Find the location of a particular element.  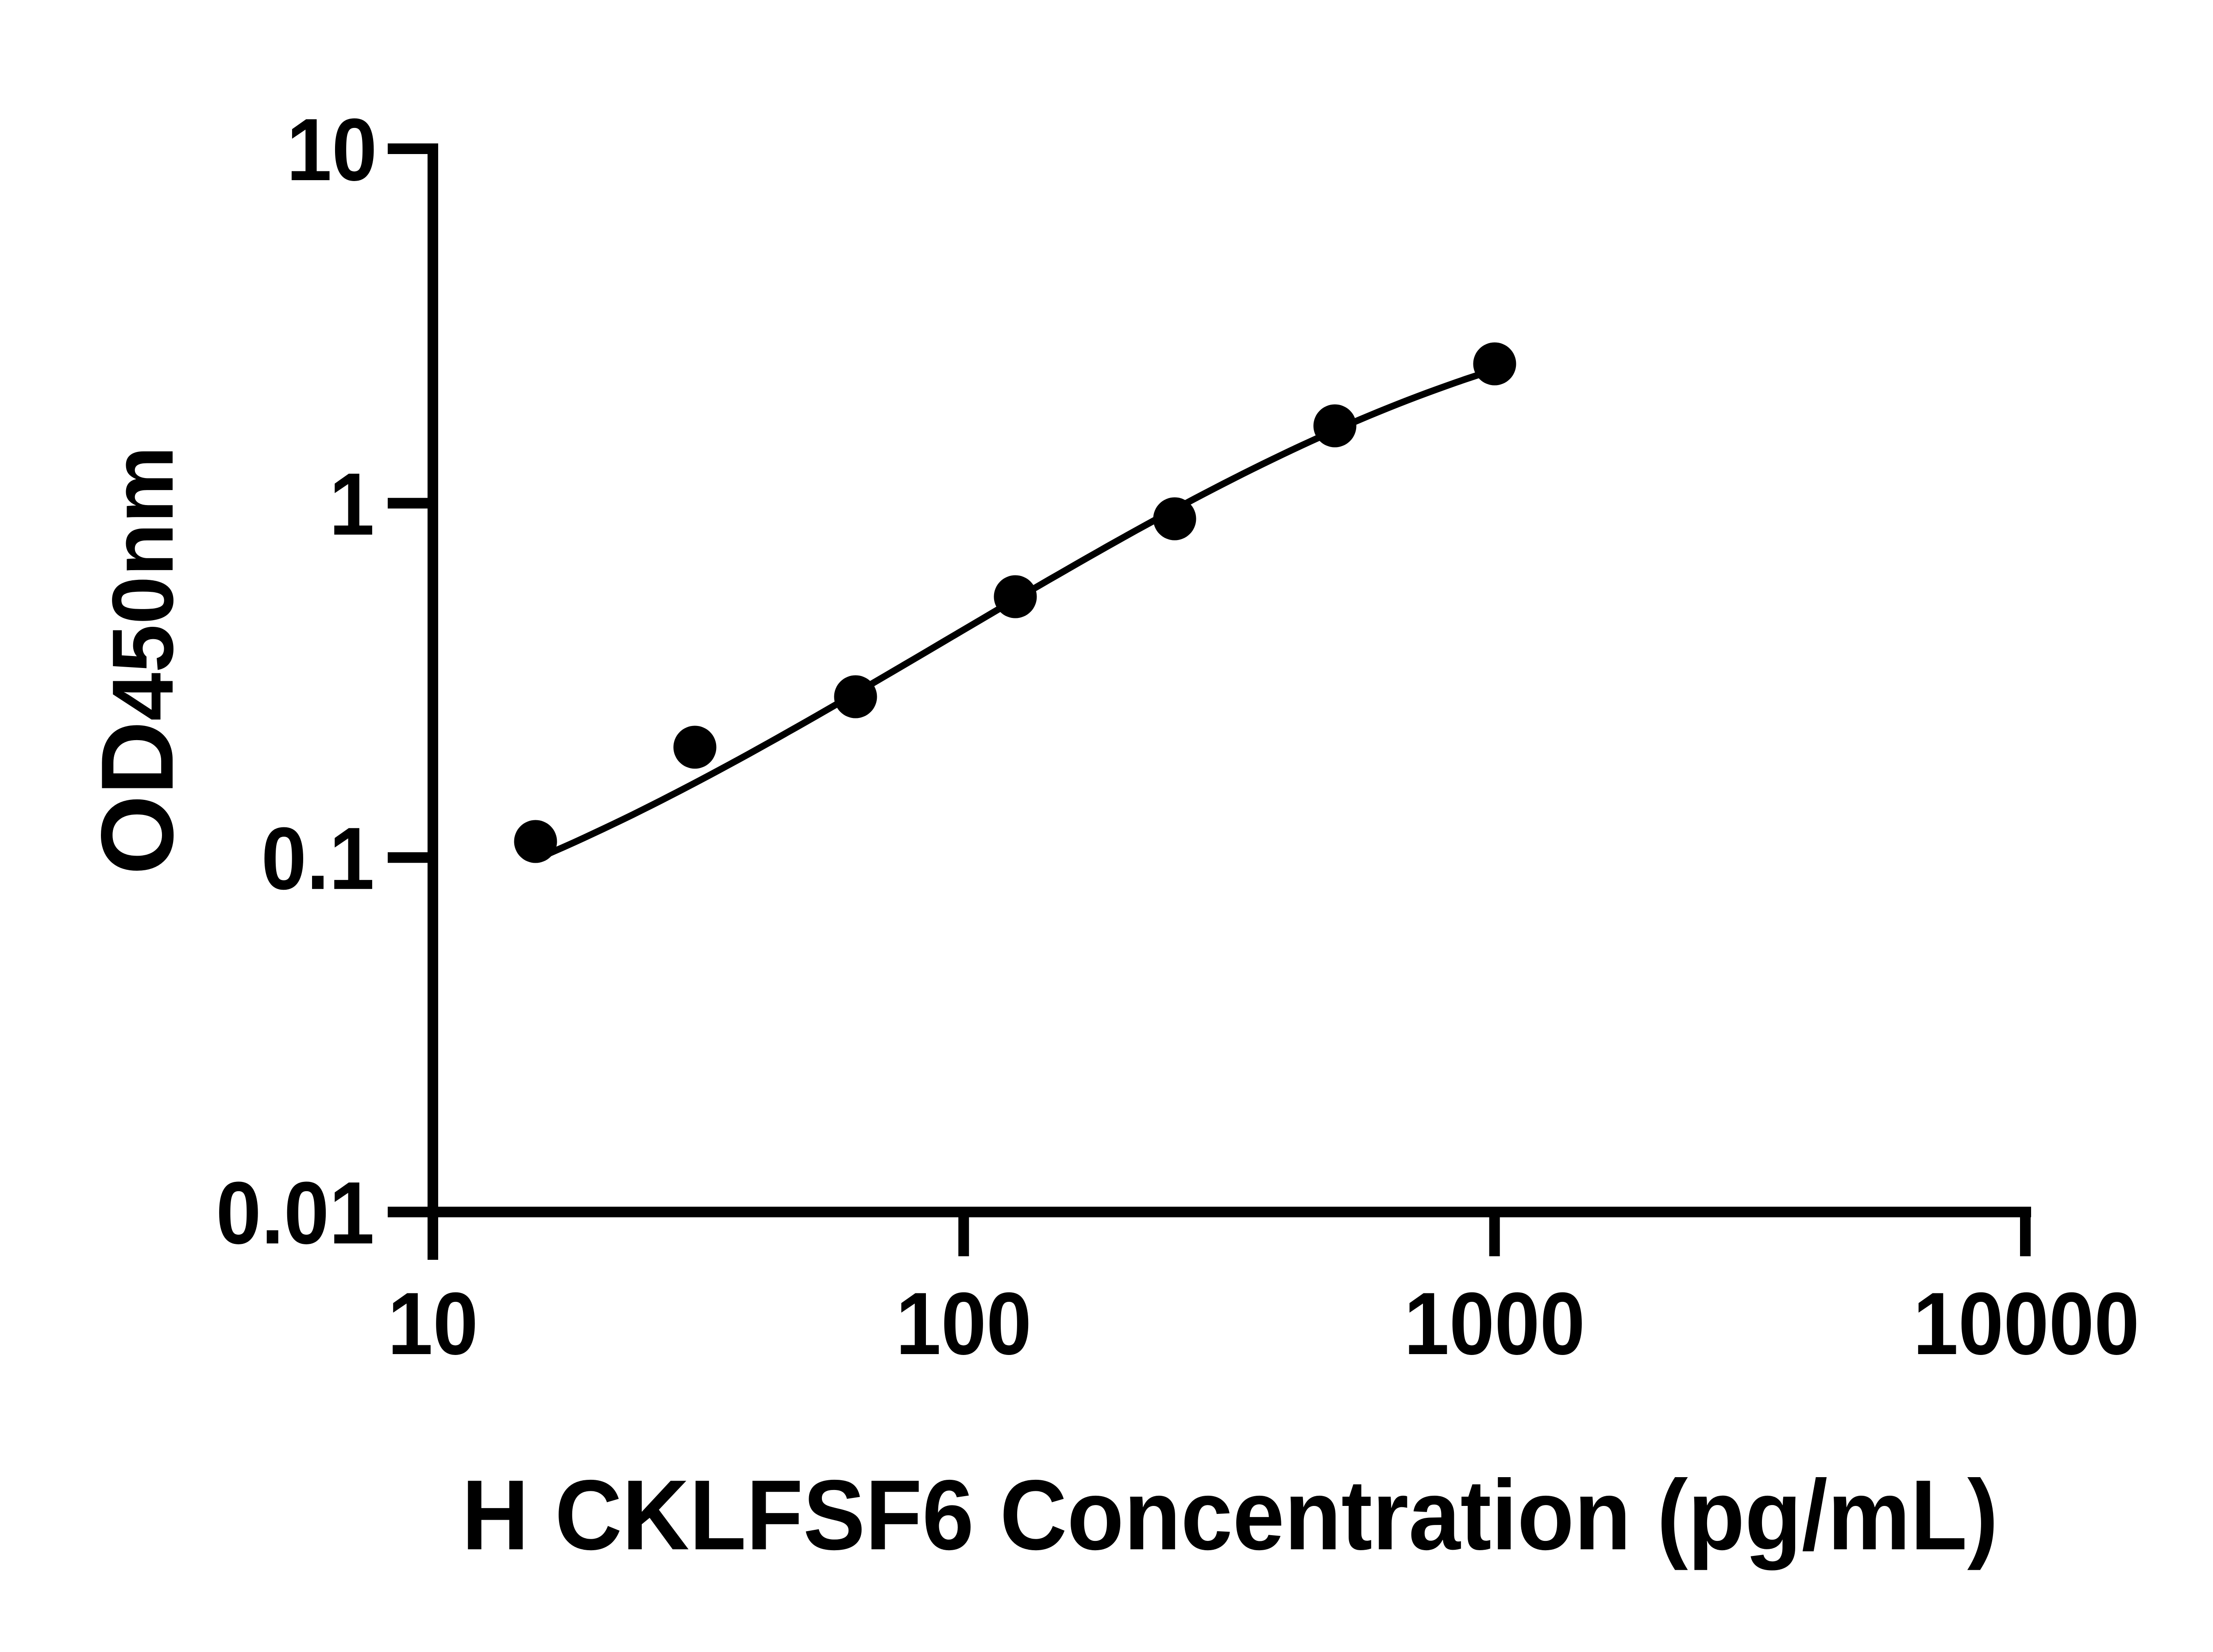

svg-text:H CKLFSF6 Concentration (pg/mL: H CKLFSF6 Concentration (pg/mL) is located at coordinates (1230, 1515).